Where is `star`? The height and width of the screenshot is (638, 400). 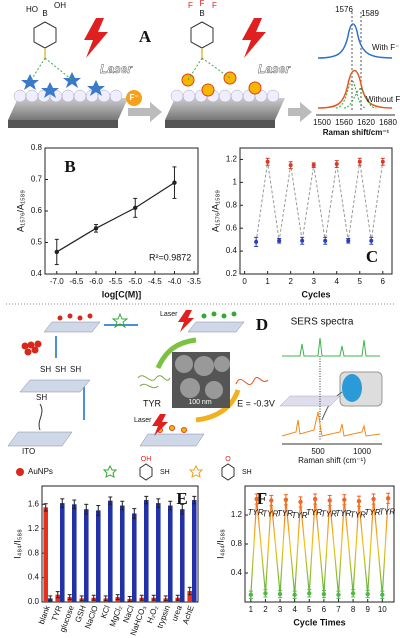 star is located at coordinates (196, 471).